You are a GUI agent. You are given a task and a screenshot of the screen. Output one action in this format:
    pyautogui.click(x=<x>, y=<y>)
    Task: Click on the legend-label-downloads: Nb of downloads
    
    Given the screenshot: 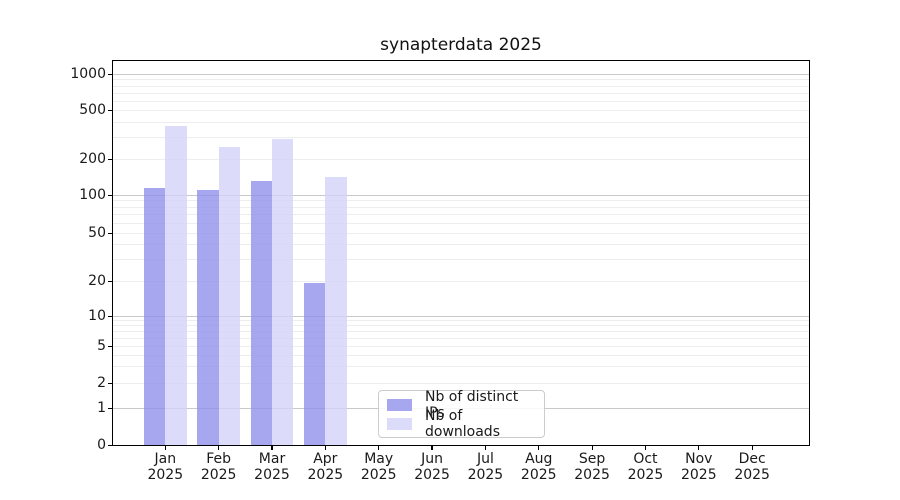 What is the action you would take?
    pyautogui.click(x=462, y=423)
    